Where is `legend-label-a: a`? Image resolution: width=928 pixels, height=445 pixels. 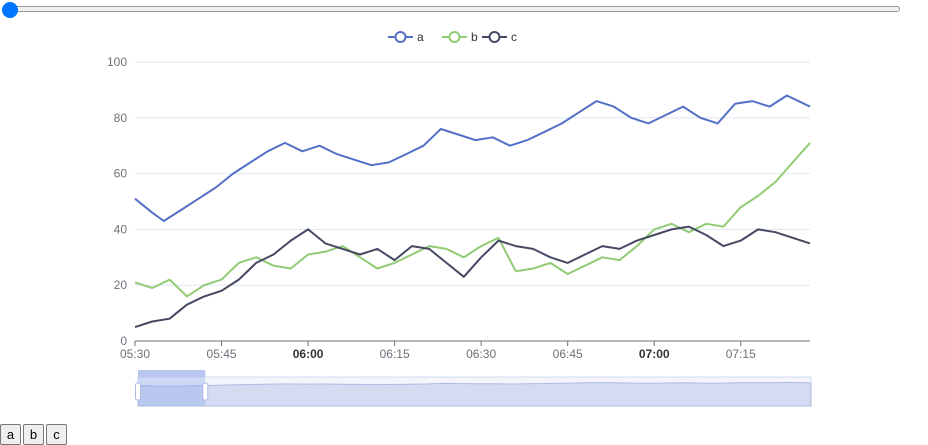
legend-label-a: a is located at coordinates (420, 37).